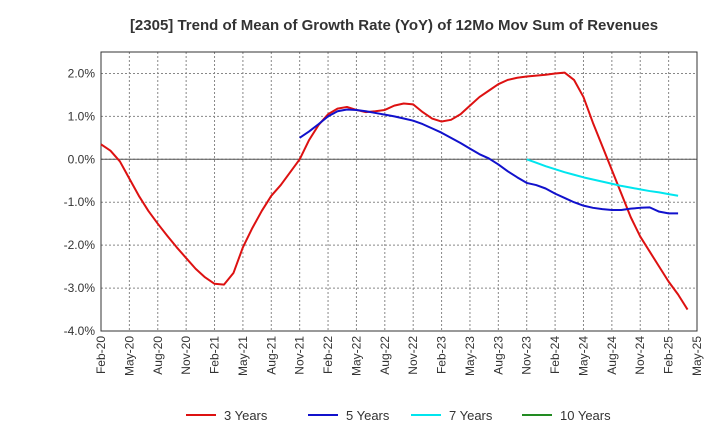 Image resolution: width=720 pixels, height=440 pixels. Describe the element at coordinates (101, 355) in the screenshot. I see `x-tick-label: Feb-20` at that location.